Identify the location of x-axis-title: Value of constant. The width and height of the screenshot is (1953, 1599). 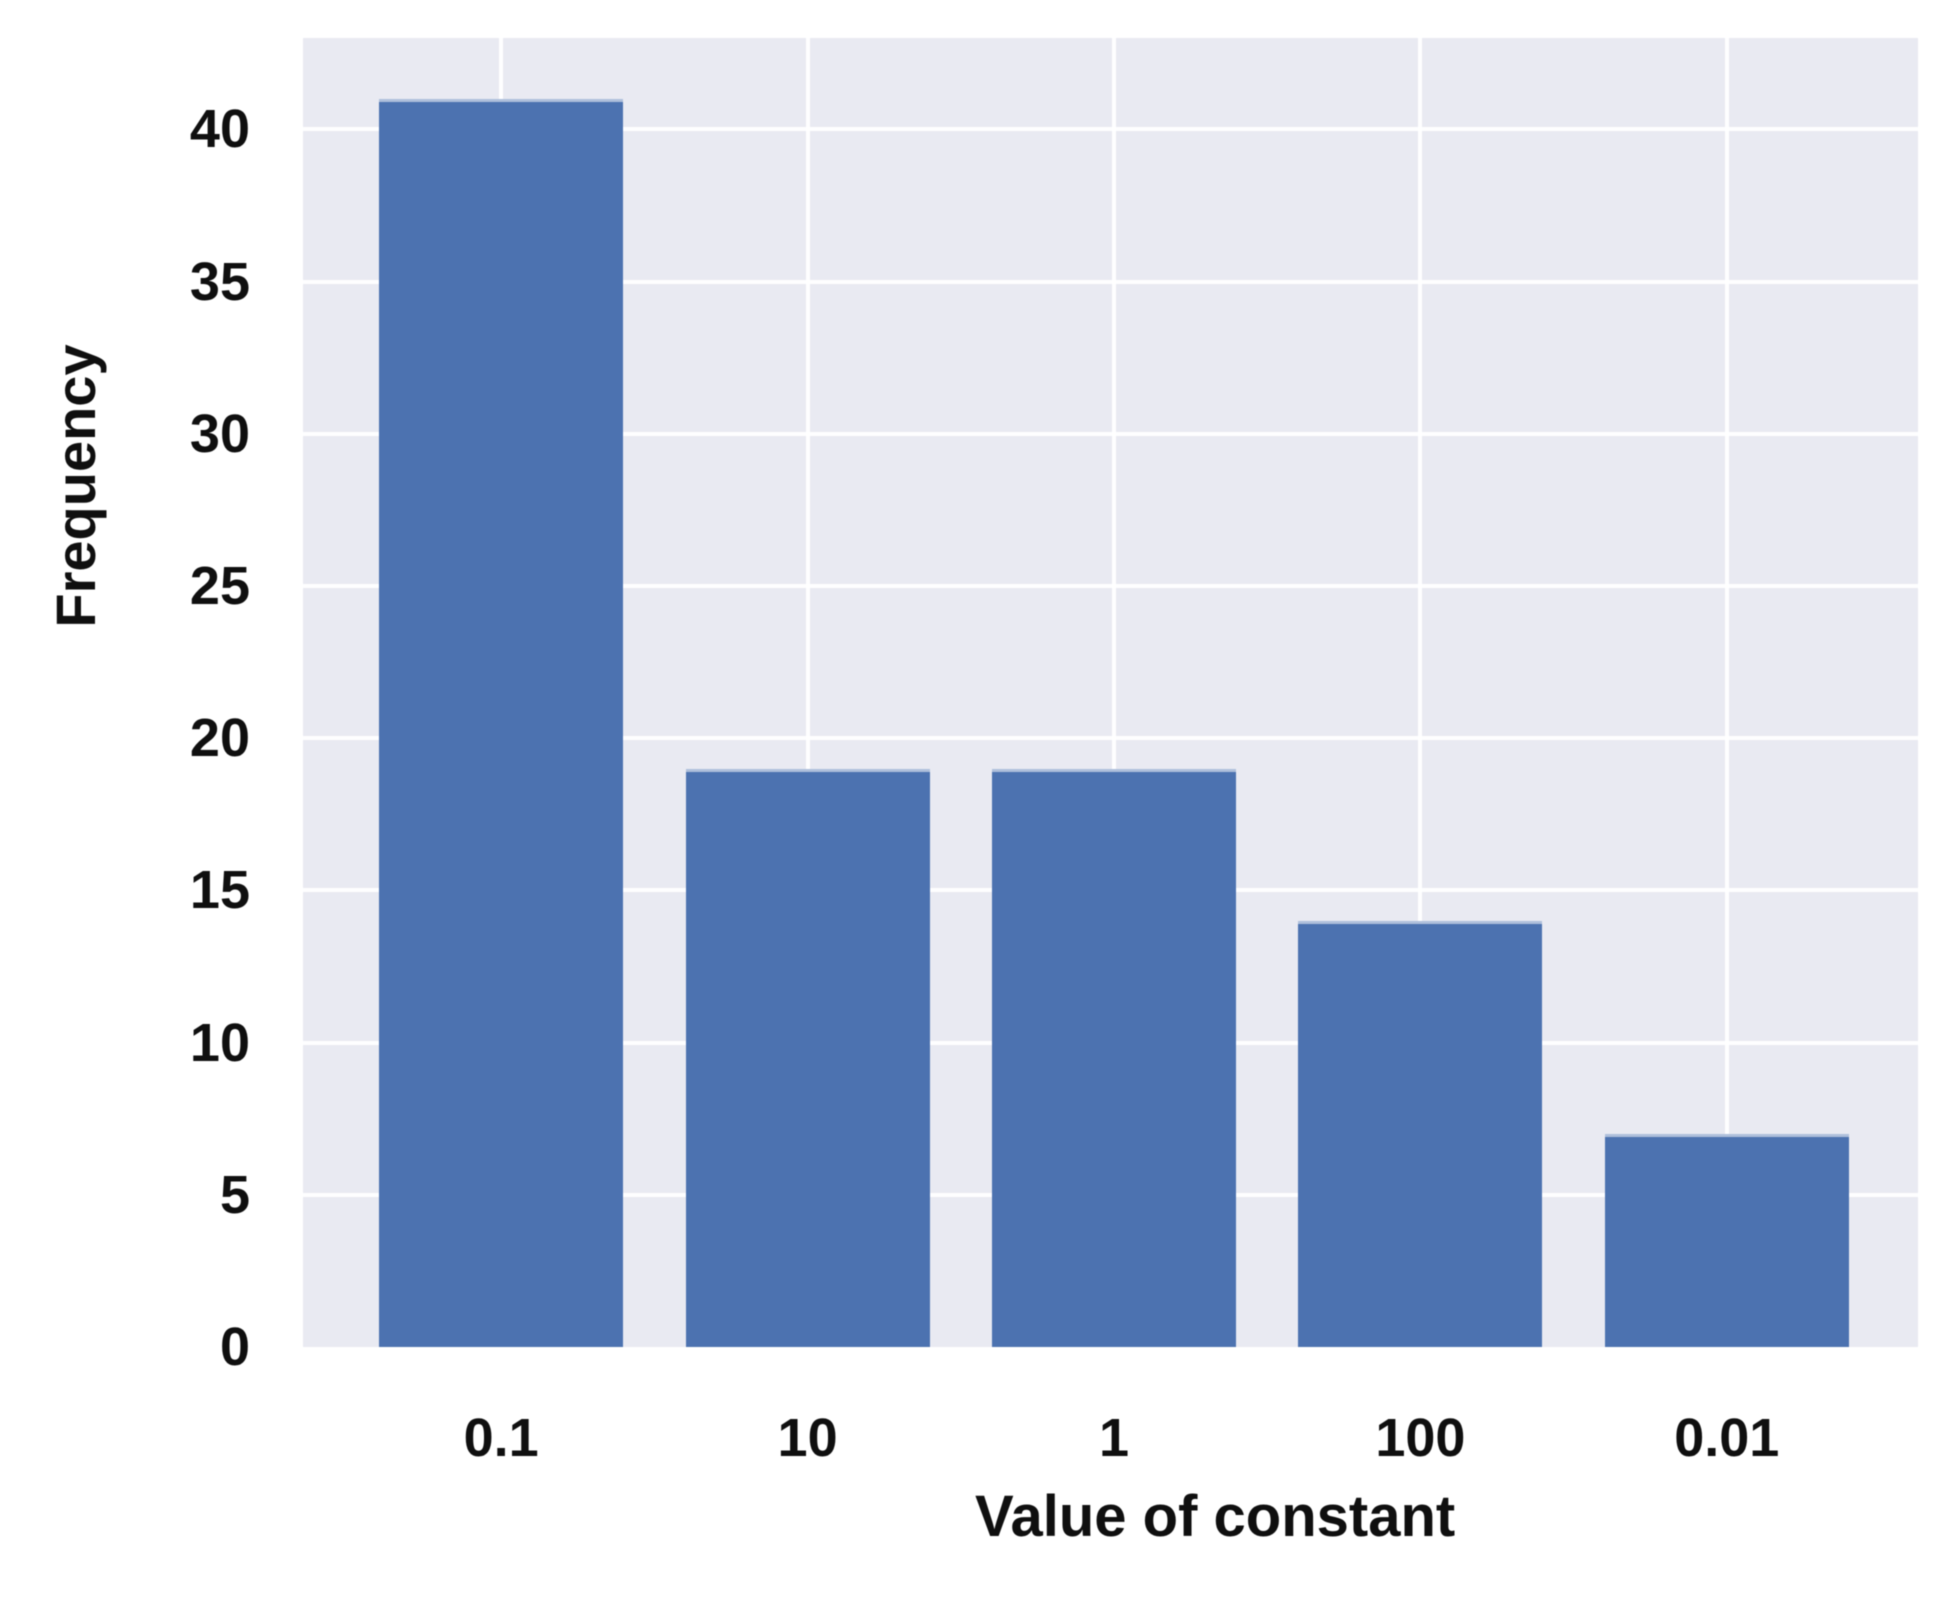
(1215, 1516).